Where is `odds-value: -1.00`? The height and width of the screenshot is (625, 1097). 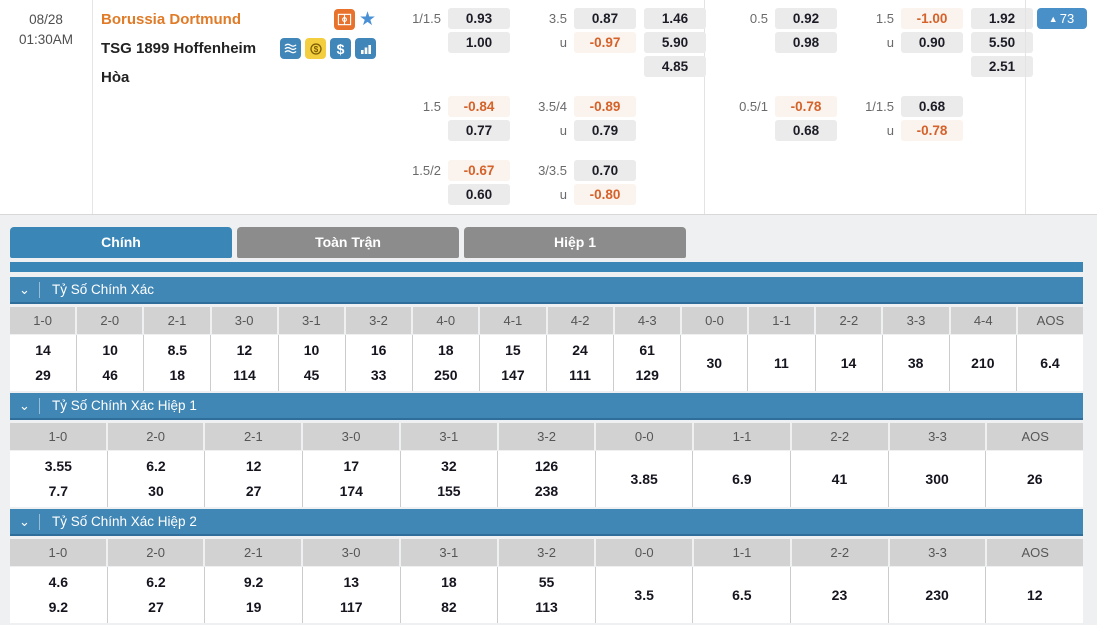
odds-value: -1.00 is located at coordinates (932, 18).